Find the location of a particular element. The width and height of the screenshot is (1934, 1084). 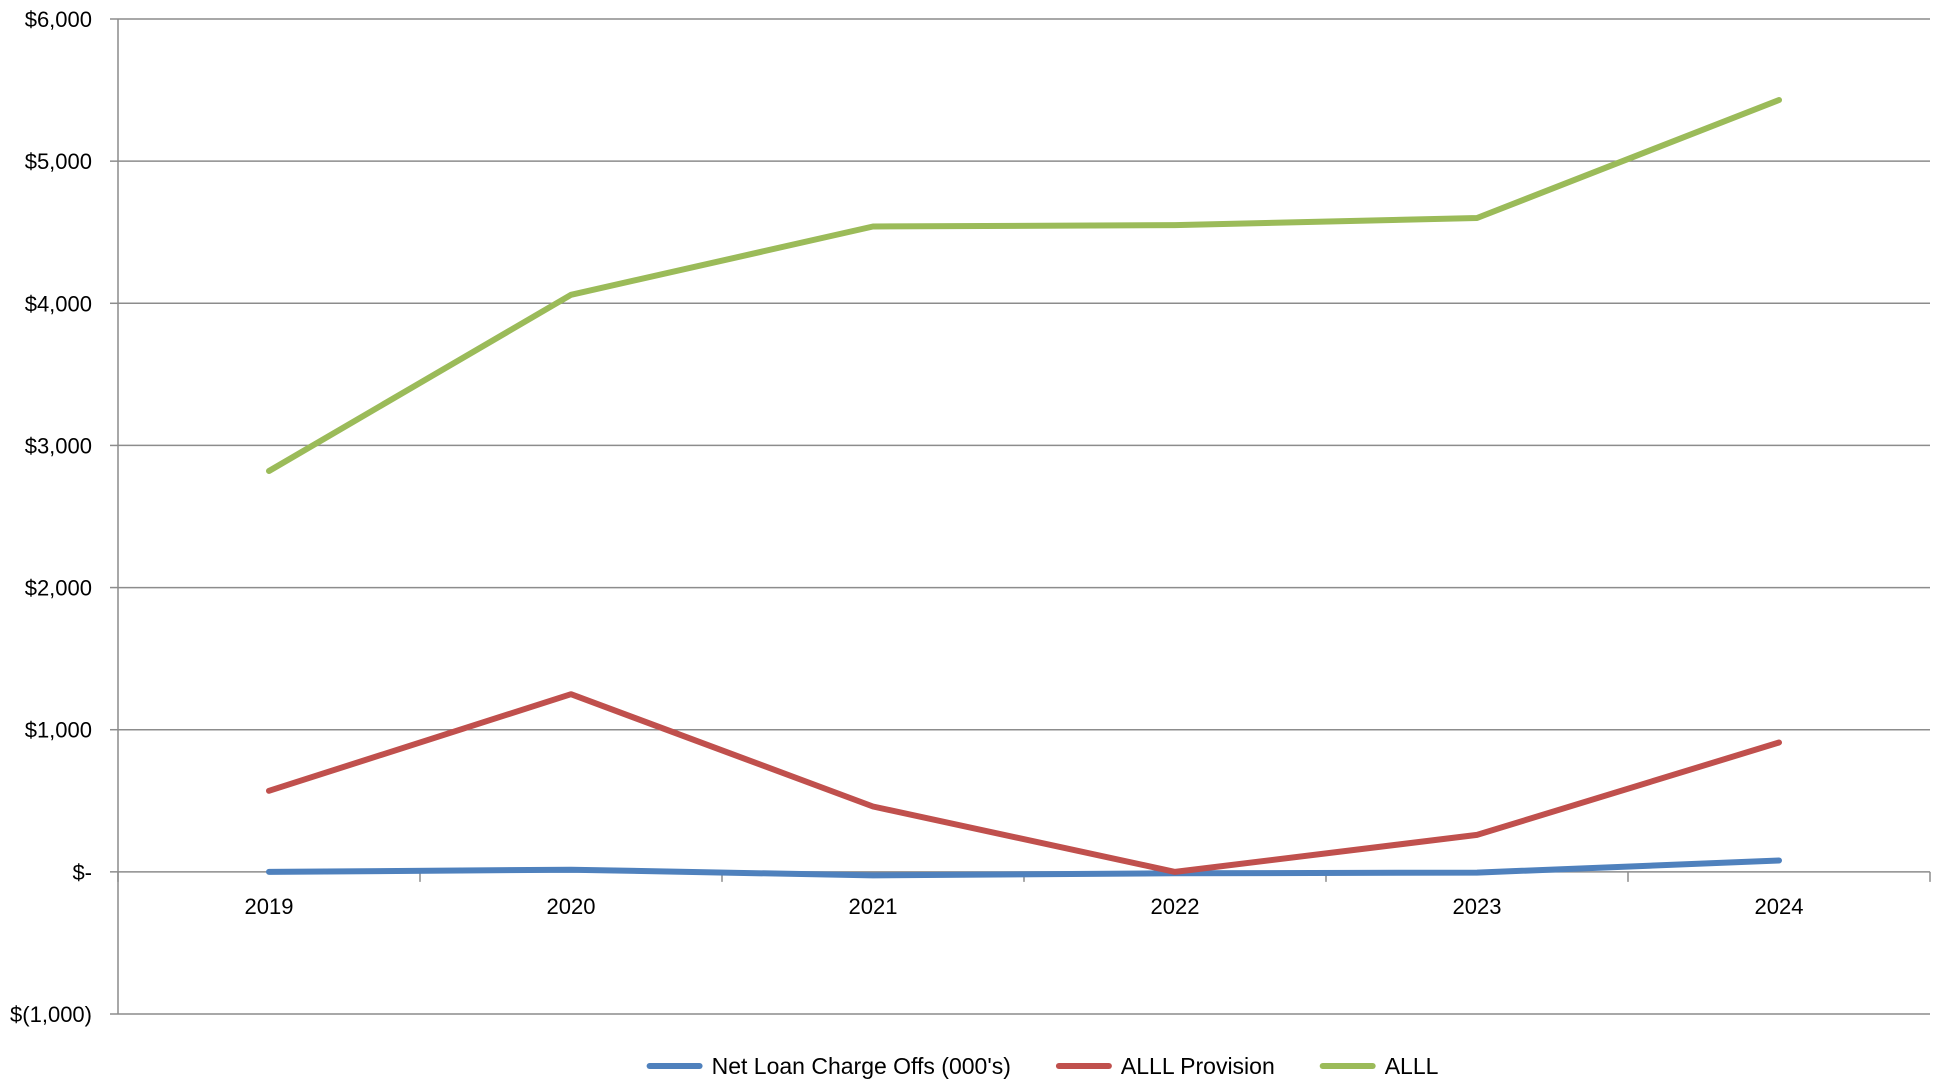

y-tick-label: $4,000 is located at coordinates (58, 303).